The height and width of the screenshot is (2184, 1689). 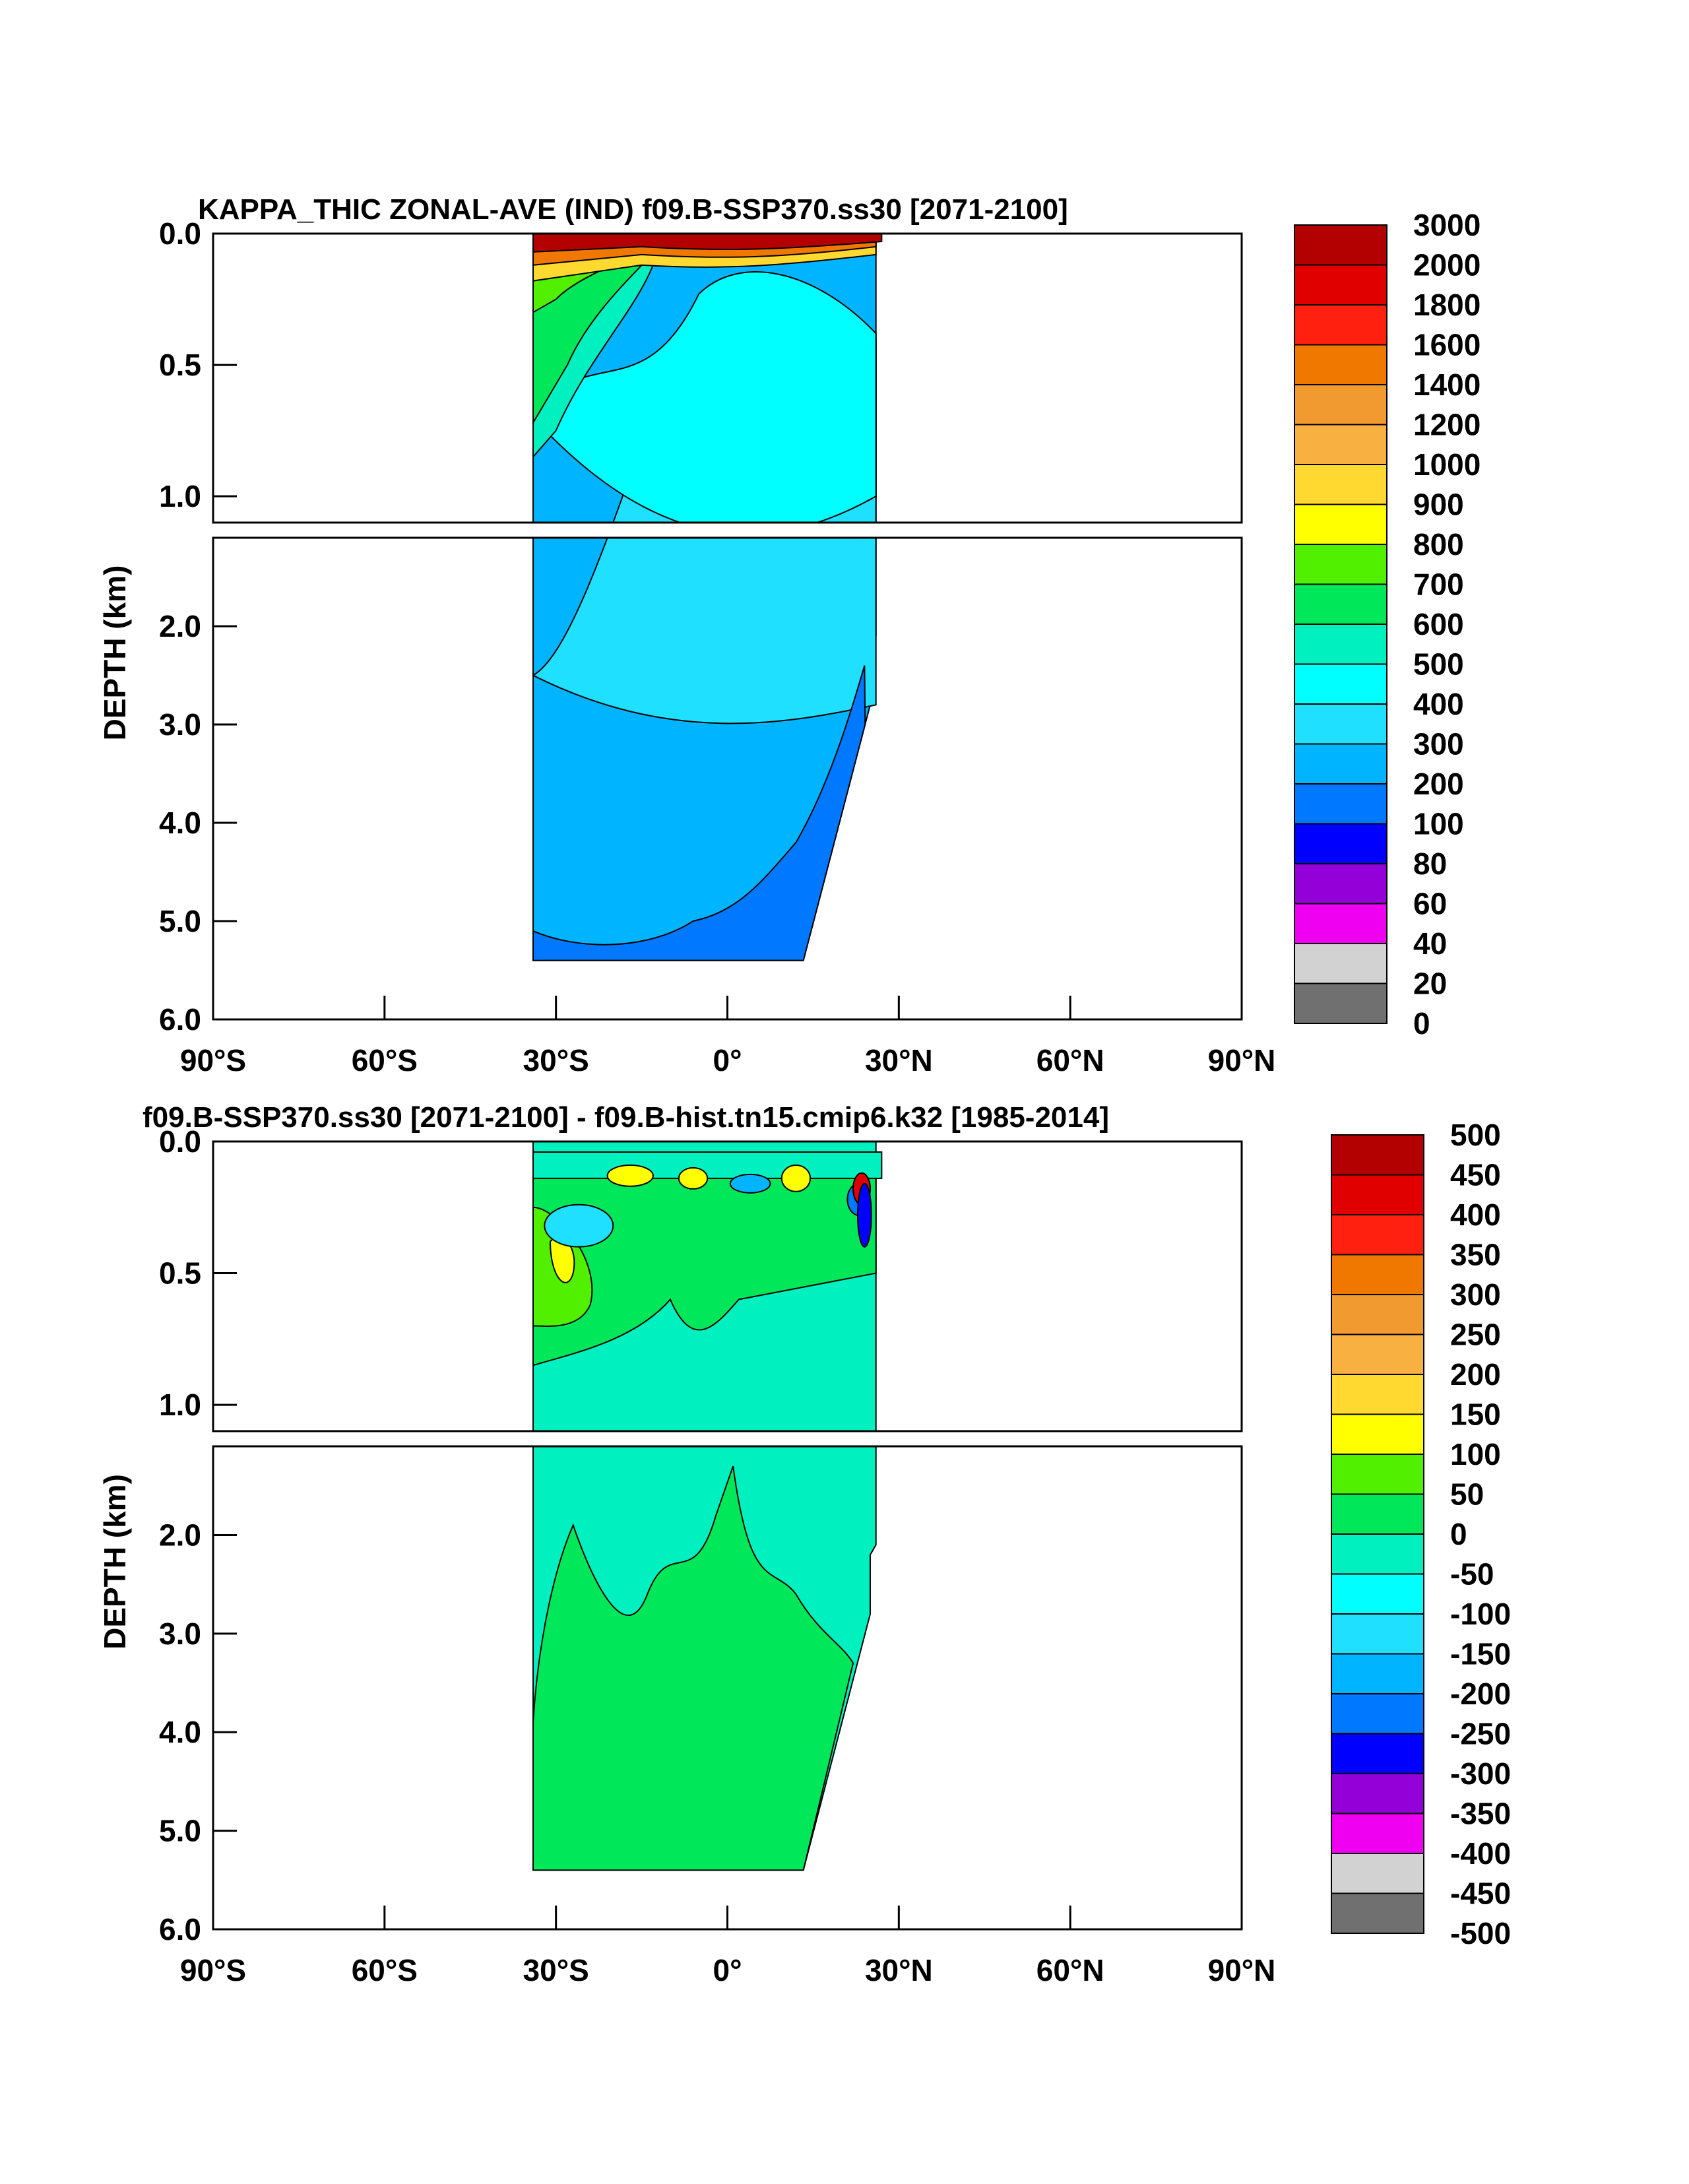 I want to click on colorbar-label: 150, so click(x=1475, y=1414).